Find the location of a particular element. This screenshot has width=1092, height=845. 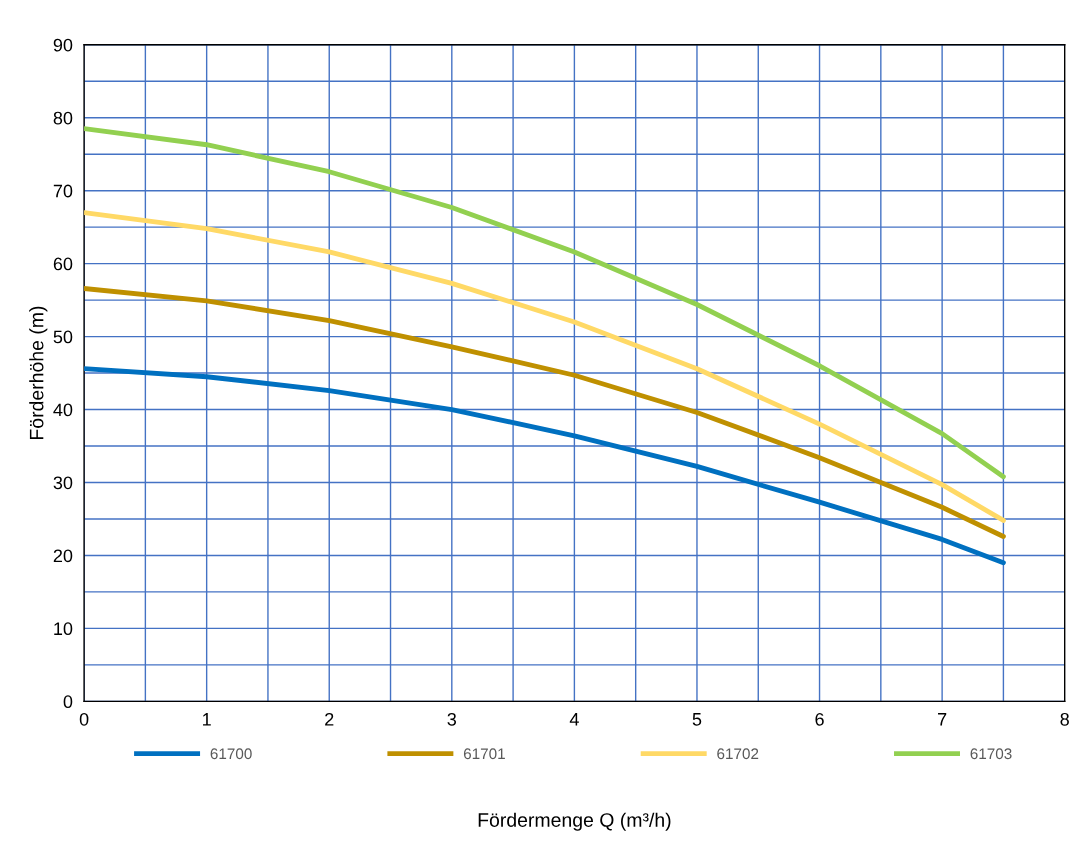

y-tick-label: 50 is located at coordinates (63, 337).